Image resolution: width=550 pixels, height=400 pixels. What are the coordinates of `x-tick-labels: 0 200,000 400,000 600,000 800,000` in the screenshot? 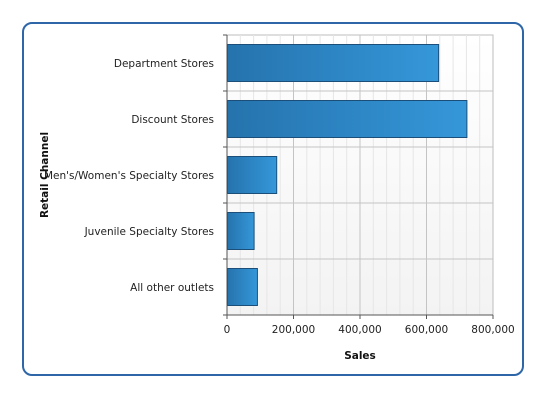 It's located at (369, 325).